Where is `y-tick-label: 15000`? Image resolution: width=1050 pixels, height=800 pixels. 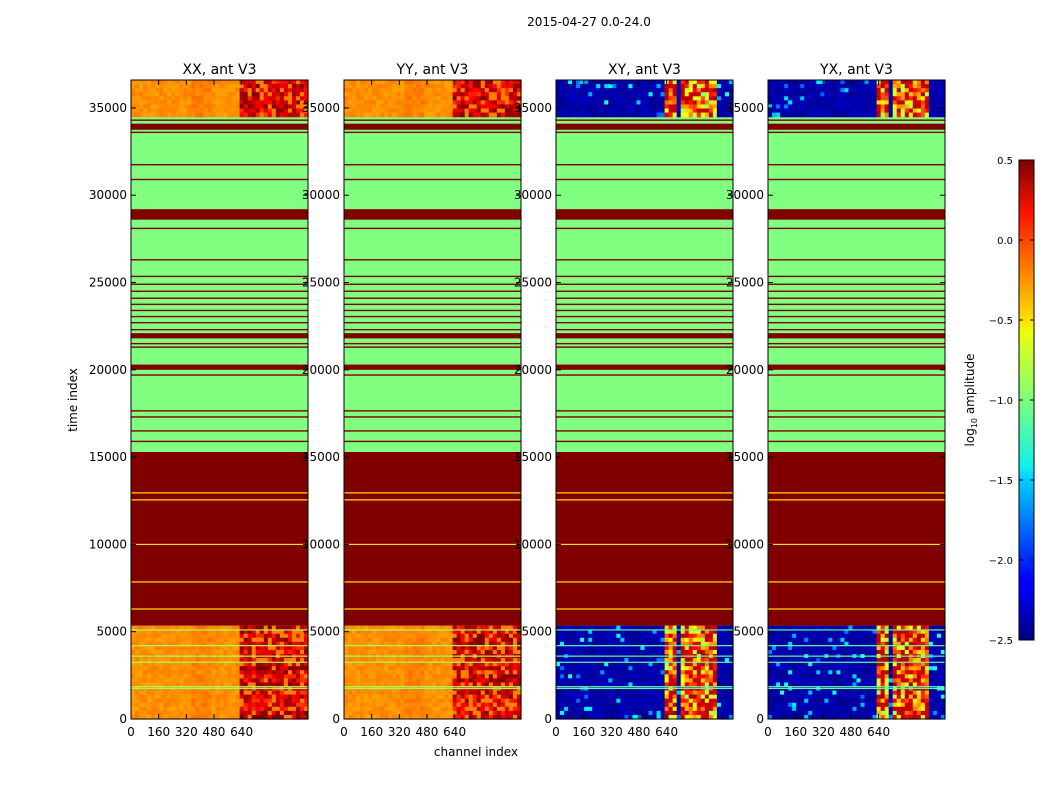
y-tick-label: 15000 is located at coordinates (108, 457).